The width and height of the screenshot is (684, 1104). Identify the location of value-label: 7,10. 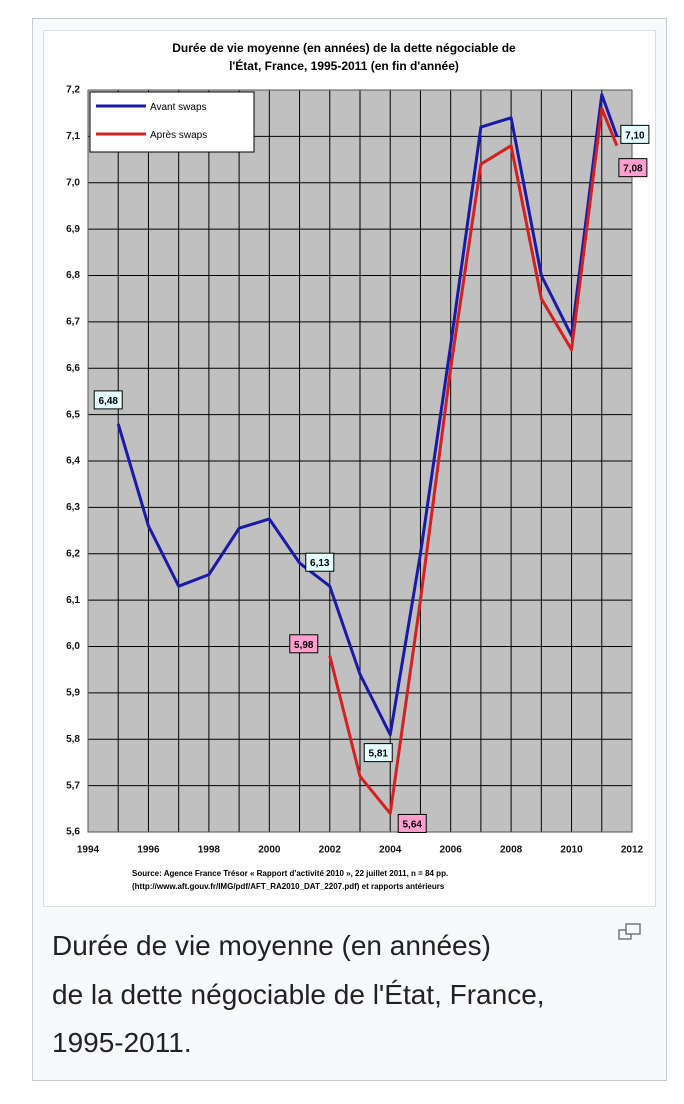
(635, 135).